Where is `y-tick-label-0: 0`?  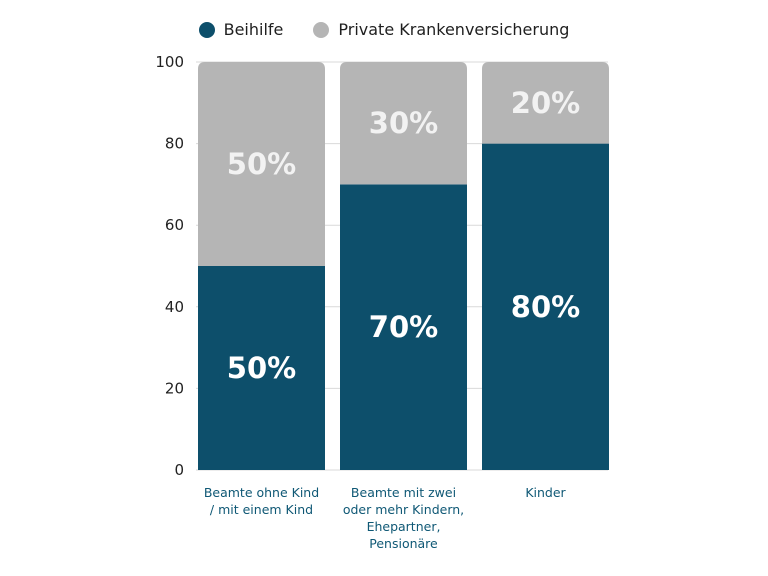 y-tick-label-0: 0 is located at coordinates (179, 470).